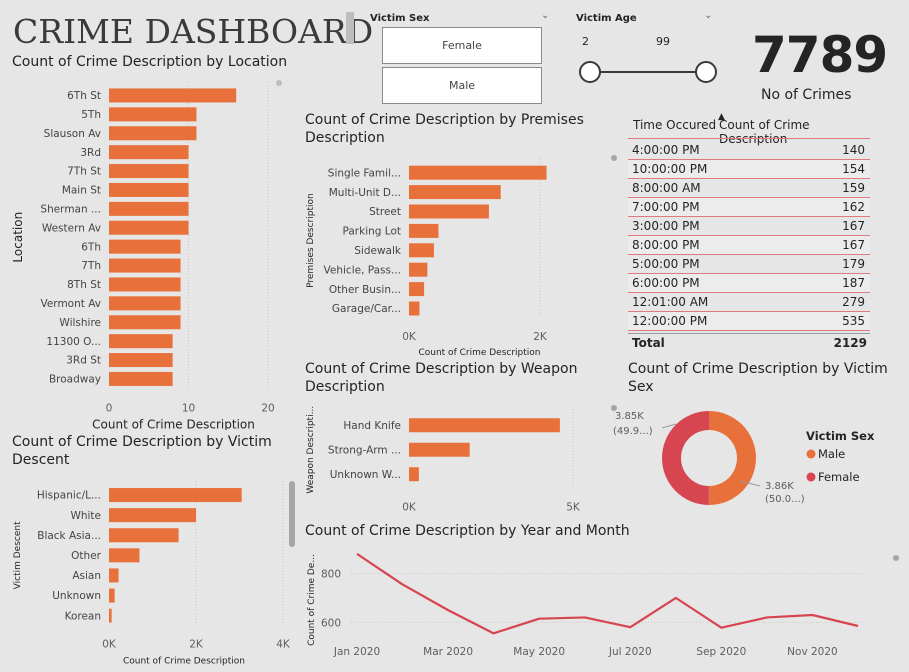 Image resolution: width=909 pixels, height=672 pixels. What do you see at coordinates (91, 115) in the screenshot?
I see `category-label: 5Th` at bounding box center [91, 115].